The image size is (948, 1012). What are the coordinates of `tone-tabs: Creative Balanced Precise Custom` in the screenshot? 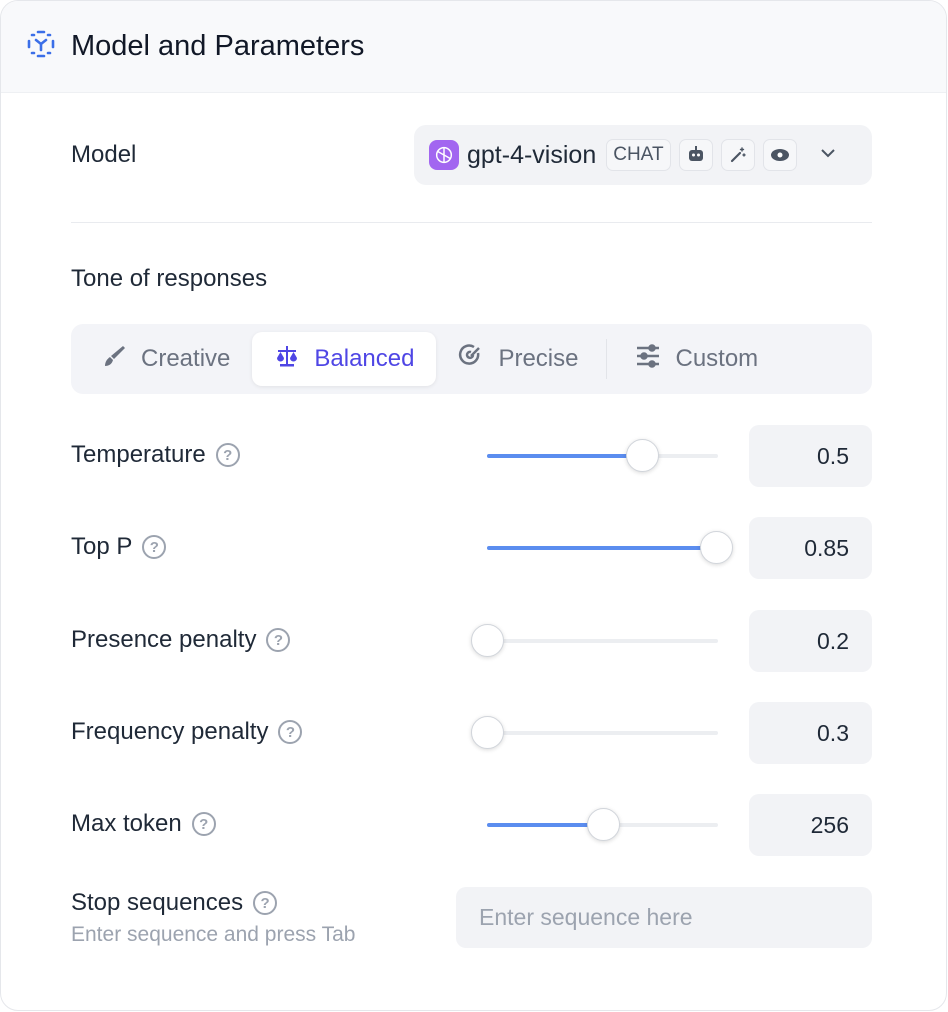 It's located at (471, 359).